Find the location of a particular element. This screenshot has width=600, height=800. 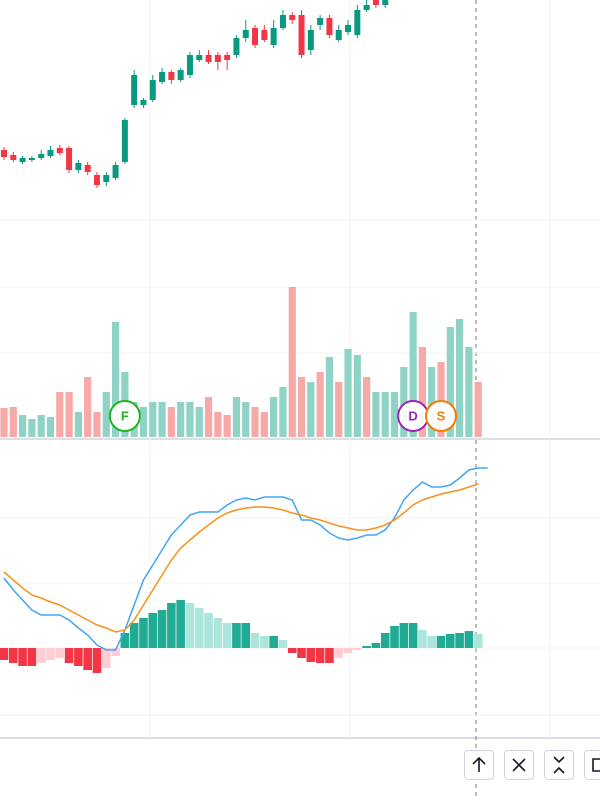

maximize-button is located at coordinates (592, 765).